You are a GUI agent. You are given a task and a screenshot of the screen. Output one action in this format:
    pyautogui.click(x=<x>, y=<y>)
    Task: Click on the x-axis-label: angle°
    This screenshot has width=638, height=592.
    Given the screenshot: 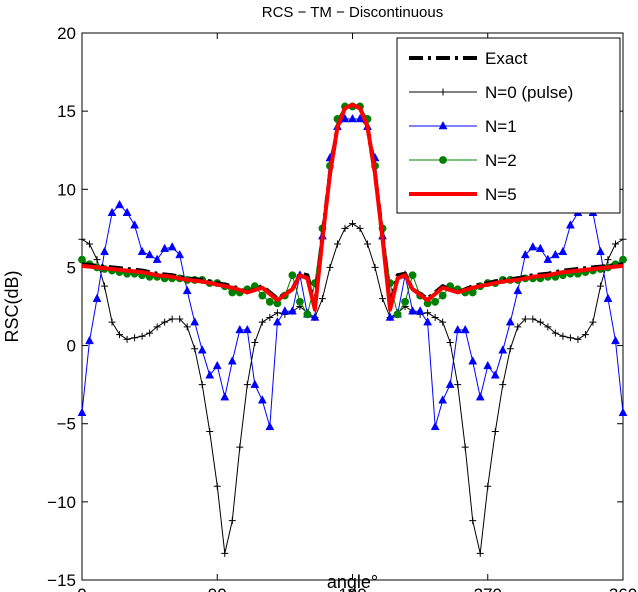 What is the action you would take?
    pyautogui.click(x=352, y=582)
    